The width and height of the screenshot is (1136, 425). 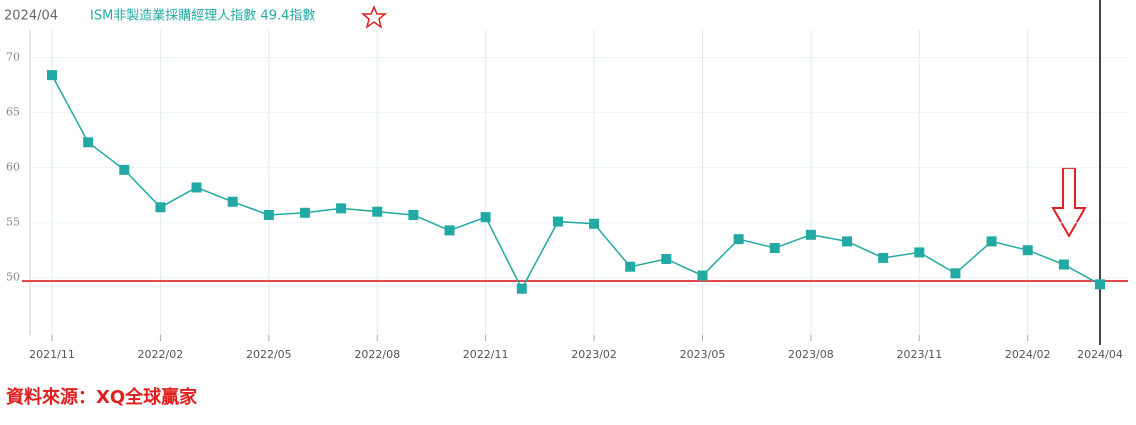 What do you see at coordinates (594, 354) in the screenshot?
I see `x-tick-label: 2023/02` at bounding box center [594, 354].